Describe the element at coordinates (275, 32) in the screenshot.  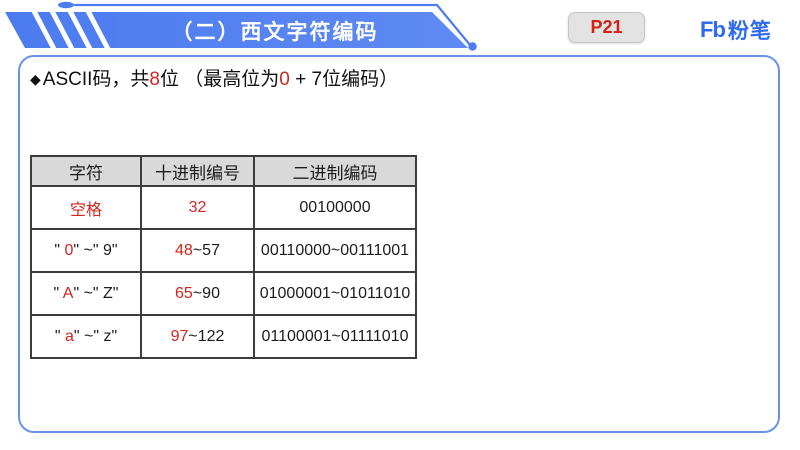
I see `page-title: （二）西文字符编码` at that location.